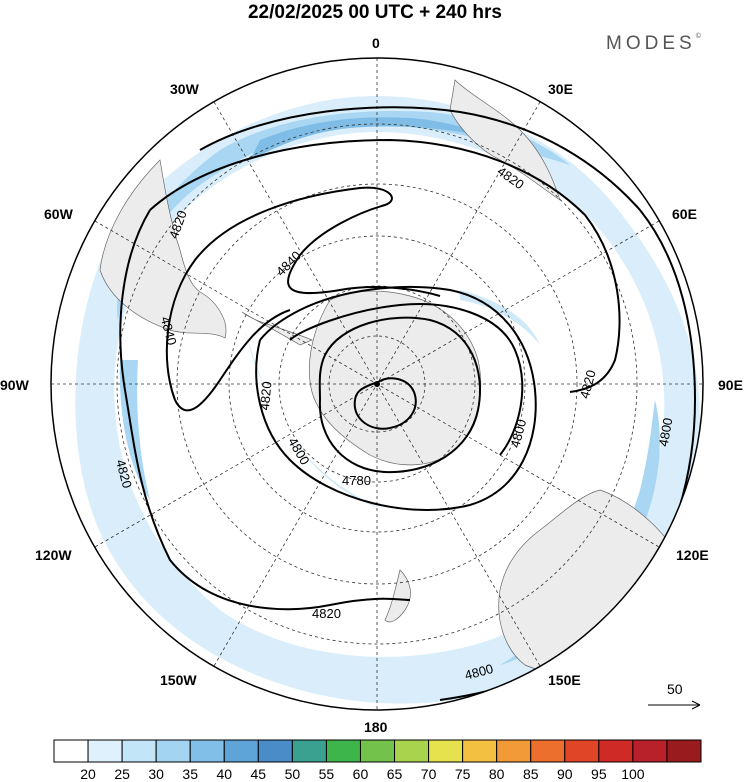  What do you see at coordinates (15, 385) in the screenshot?
I see `lon-label-90w: 90W` at bounding box center [15, 385].